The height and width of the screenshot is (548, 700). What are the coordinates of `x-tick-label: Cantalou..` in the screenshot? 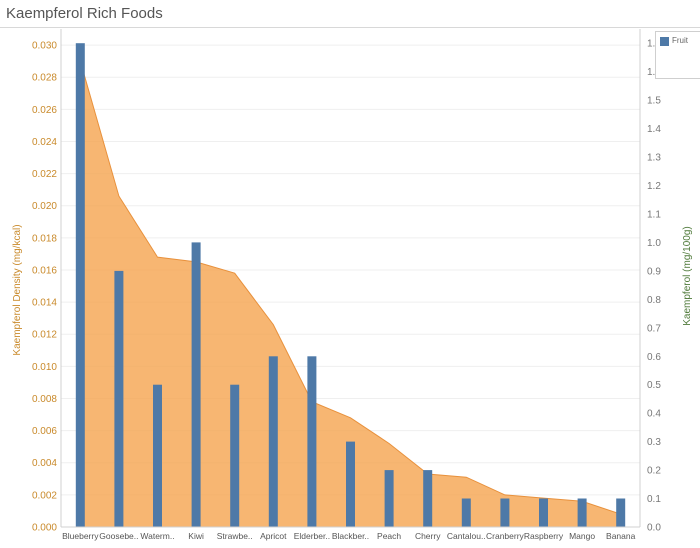 It's located at (466, 536).